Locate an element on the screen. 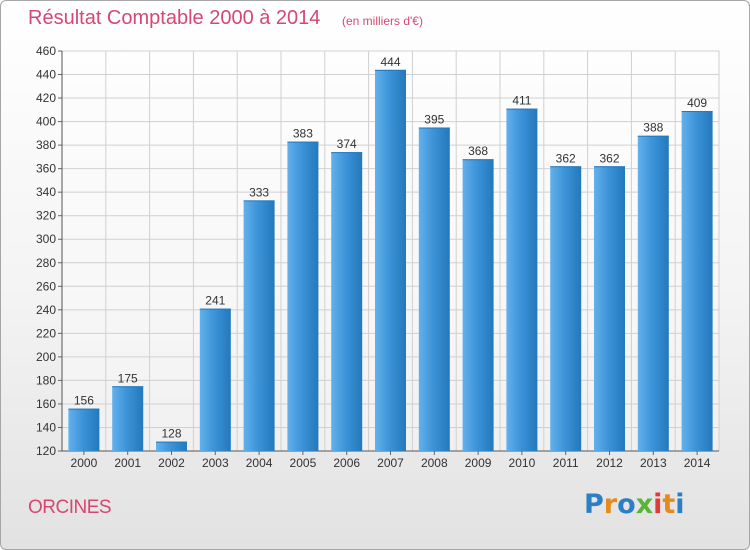 The height and width of the screenshot is (550, 750). y-tick-label: 180 is located at coordinates (46, 380).